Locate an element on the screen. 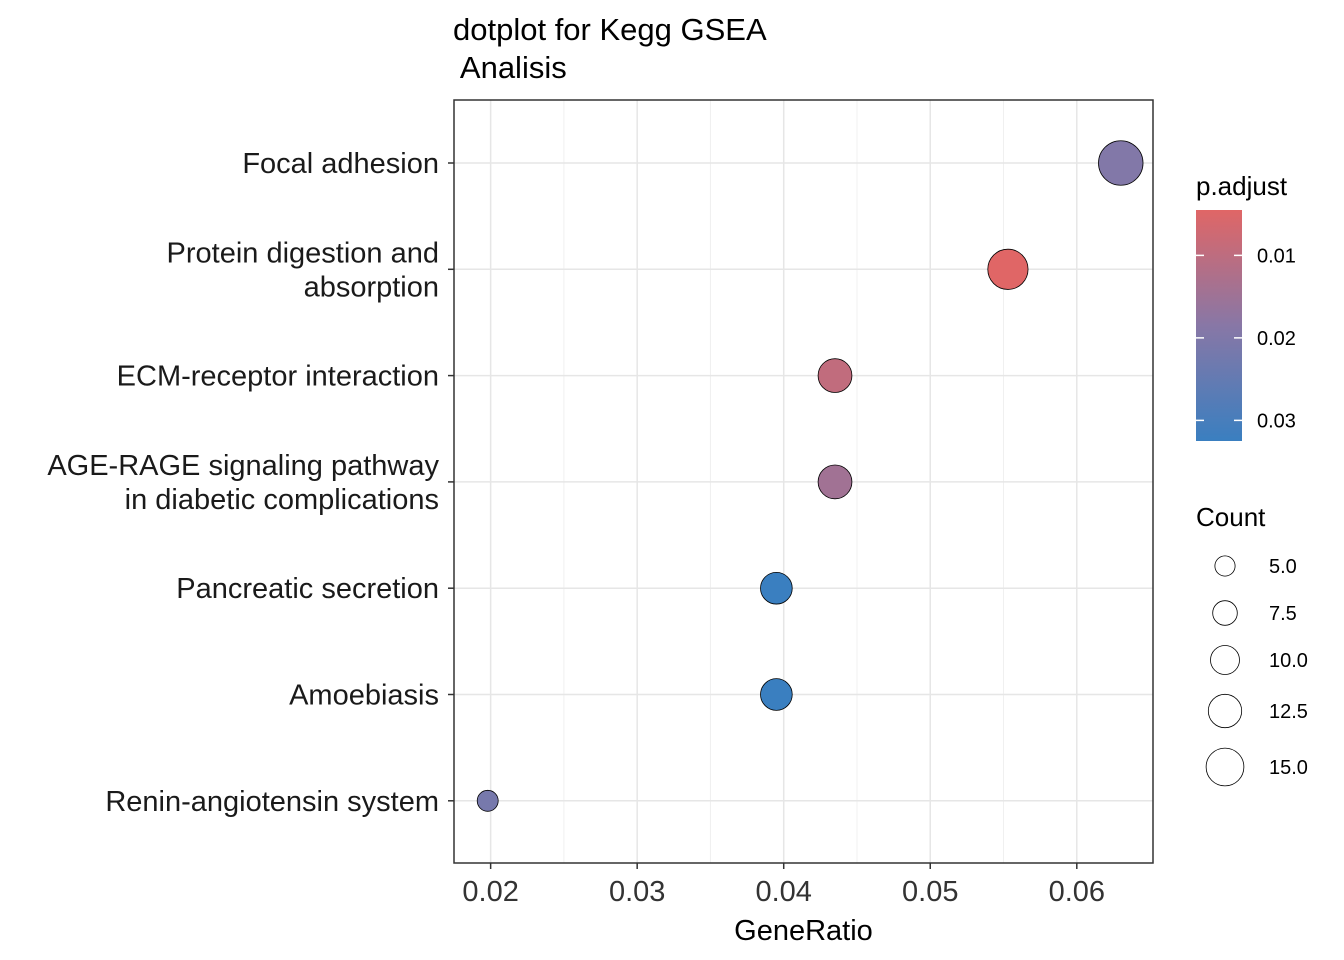 The height and width of the screenshot is (960, 1344). x-tick-label: 0.06 is located at coordinates (1077, 892).